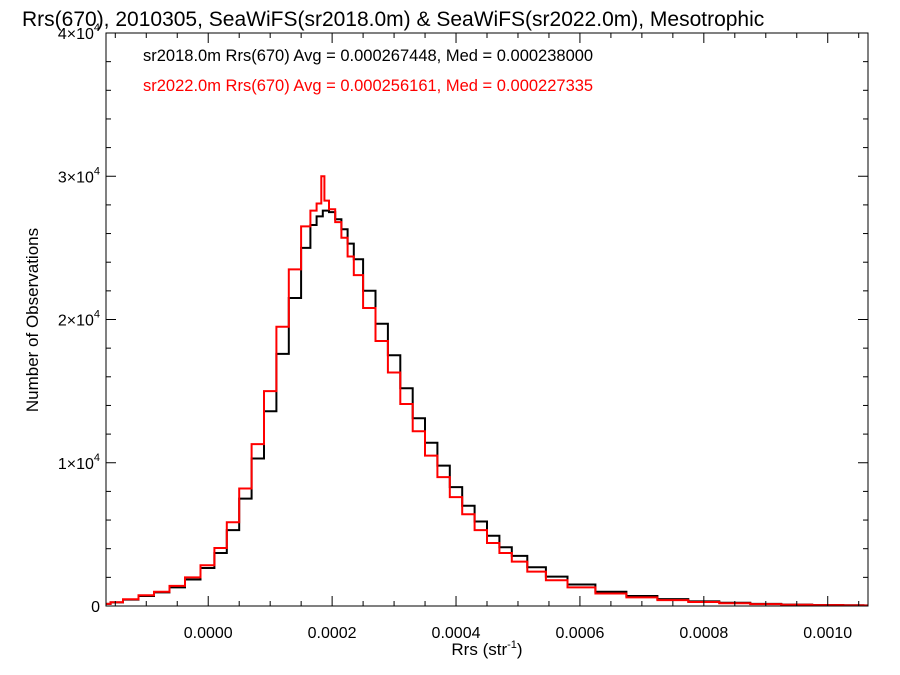 The image size is (900, 675). What do you see at coordinates (456, 633) in the screenshot?
I see `x-tick-label: 0.0004` at bounding box center [456, 633].